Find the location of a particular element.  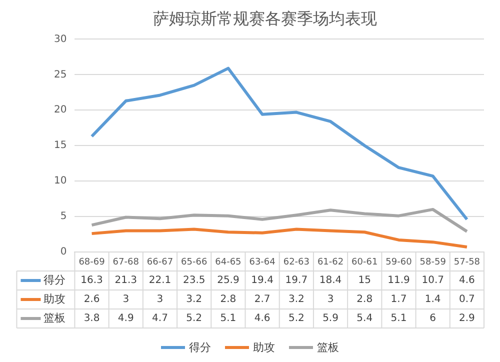

y-tick-label: 0 is located at coordinates (63, 252).